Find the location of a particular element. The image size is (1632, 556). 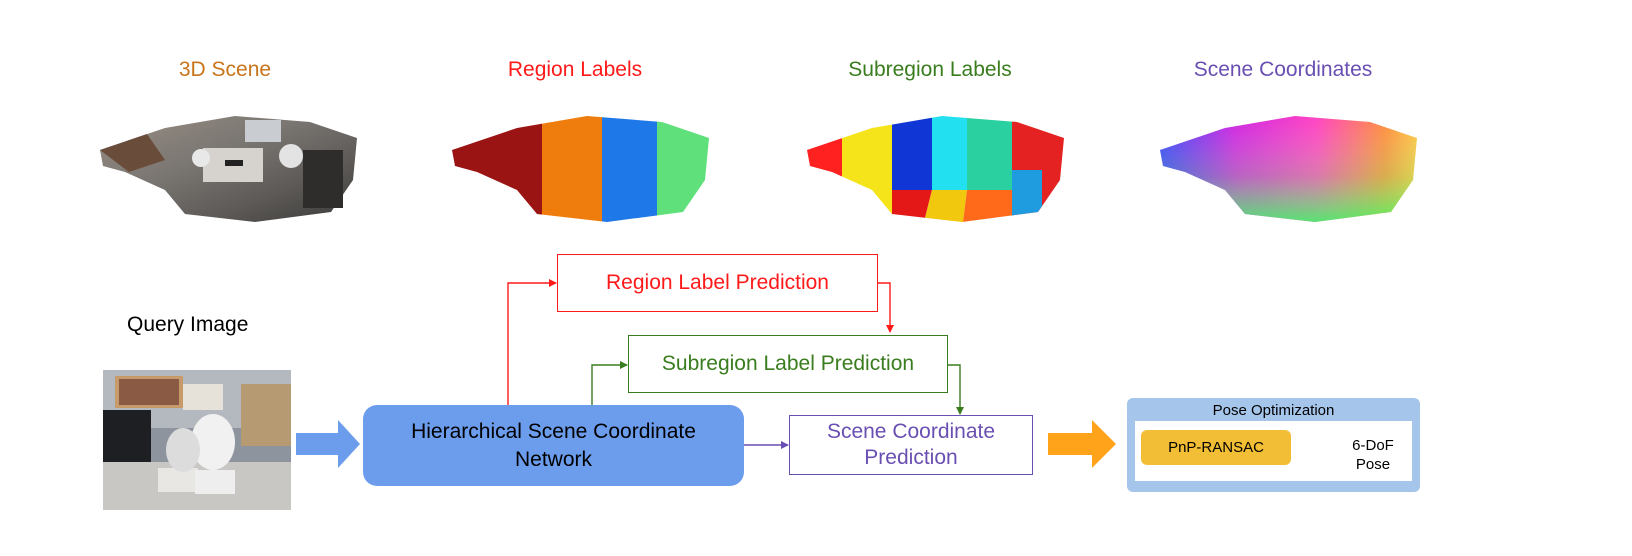

subregion-labels-image is located at coordinates (935, 169).